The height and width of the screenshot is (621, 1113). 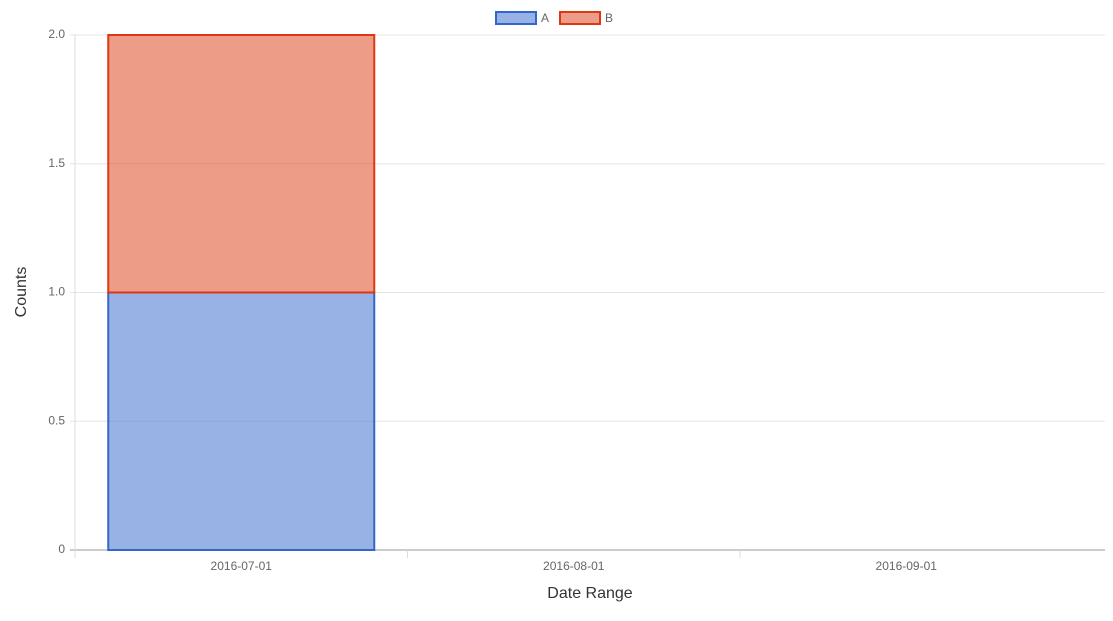 What do you see at coordinates (61, 549) in the screenshot?
I see `y-tick-label: 0` at bounding box center [61, 549].